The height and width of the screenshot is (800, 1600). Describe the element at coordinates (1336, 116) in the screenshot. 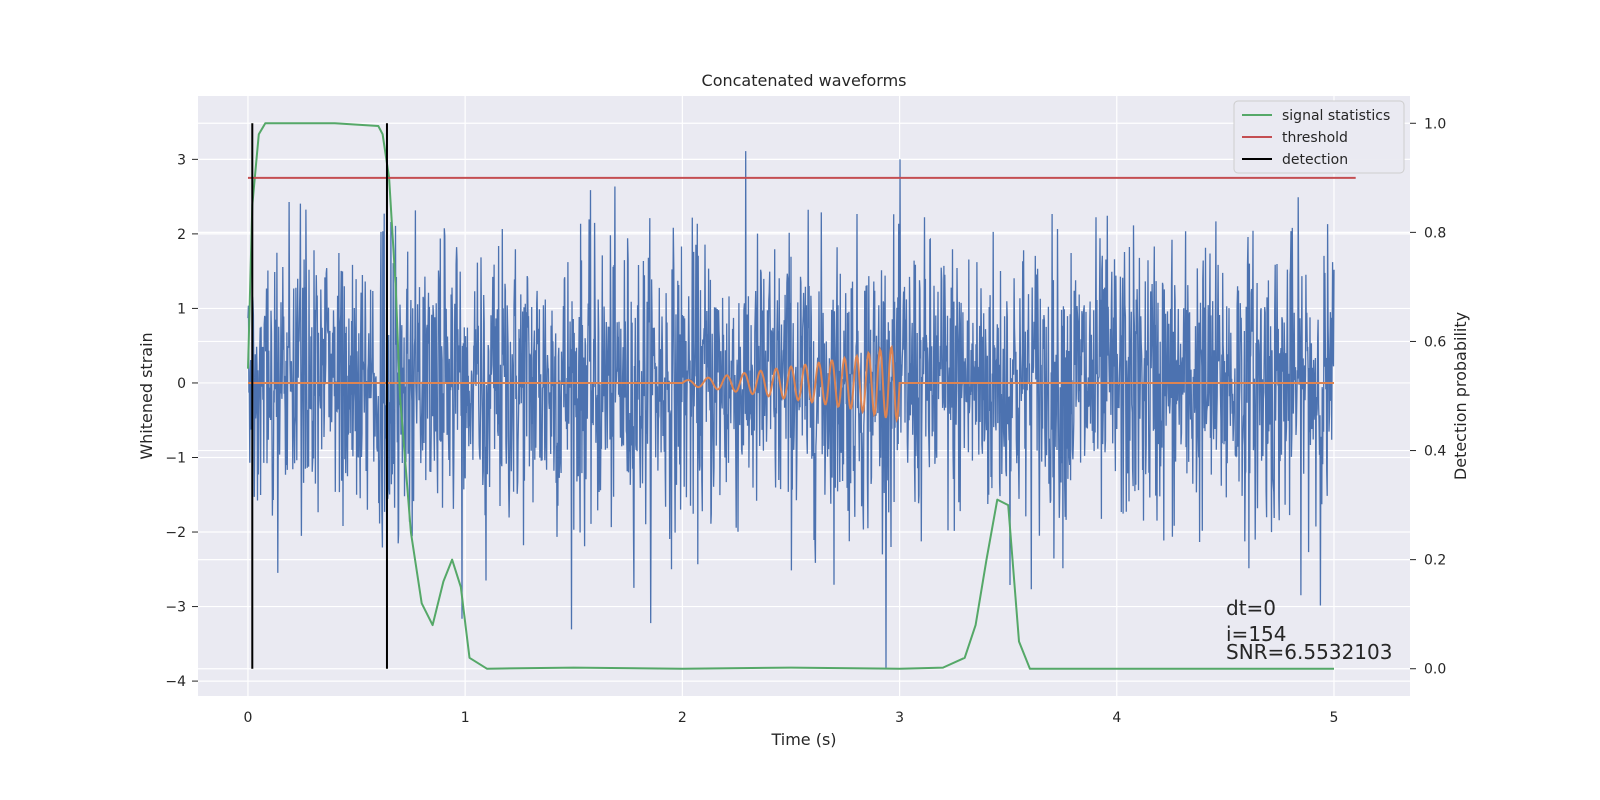

I see `legend-label: signal statistics` at that location.